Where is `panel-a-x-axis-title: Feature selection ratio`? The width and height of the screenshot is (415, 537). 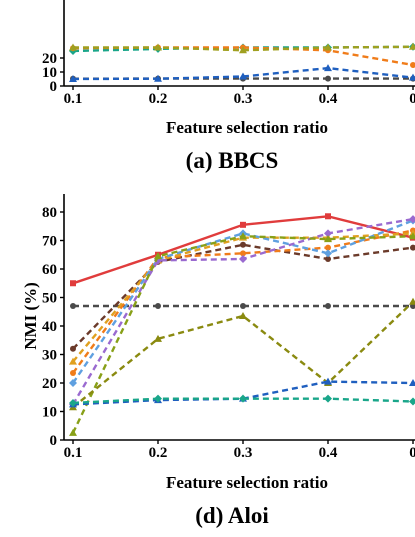
panel-a-x-axis-title: Feature selection ratio is located at coordinates (247, 127).